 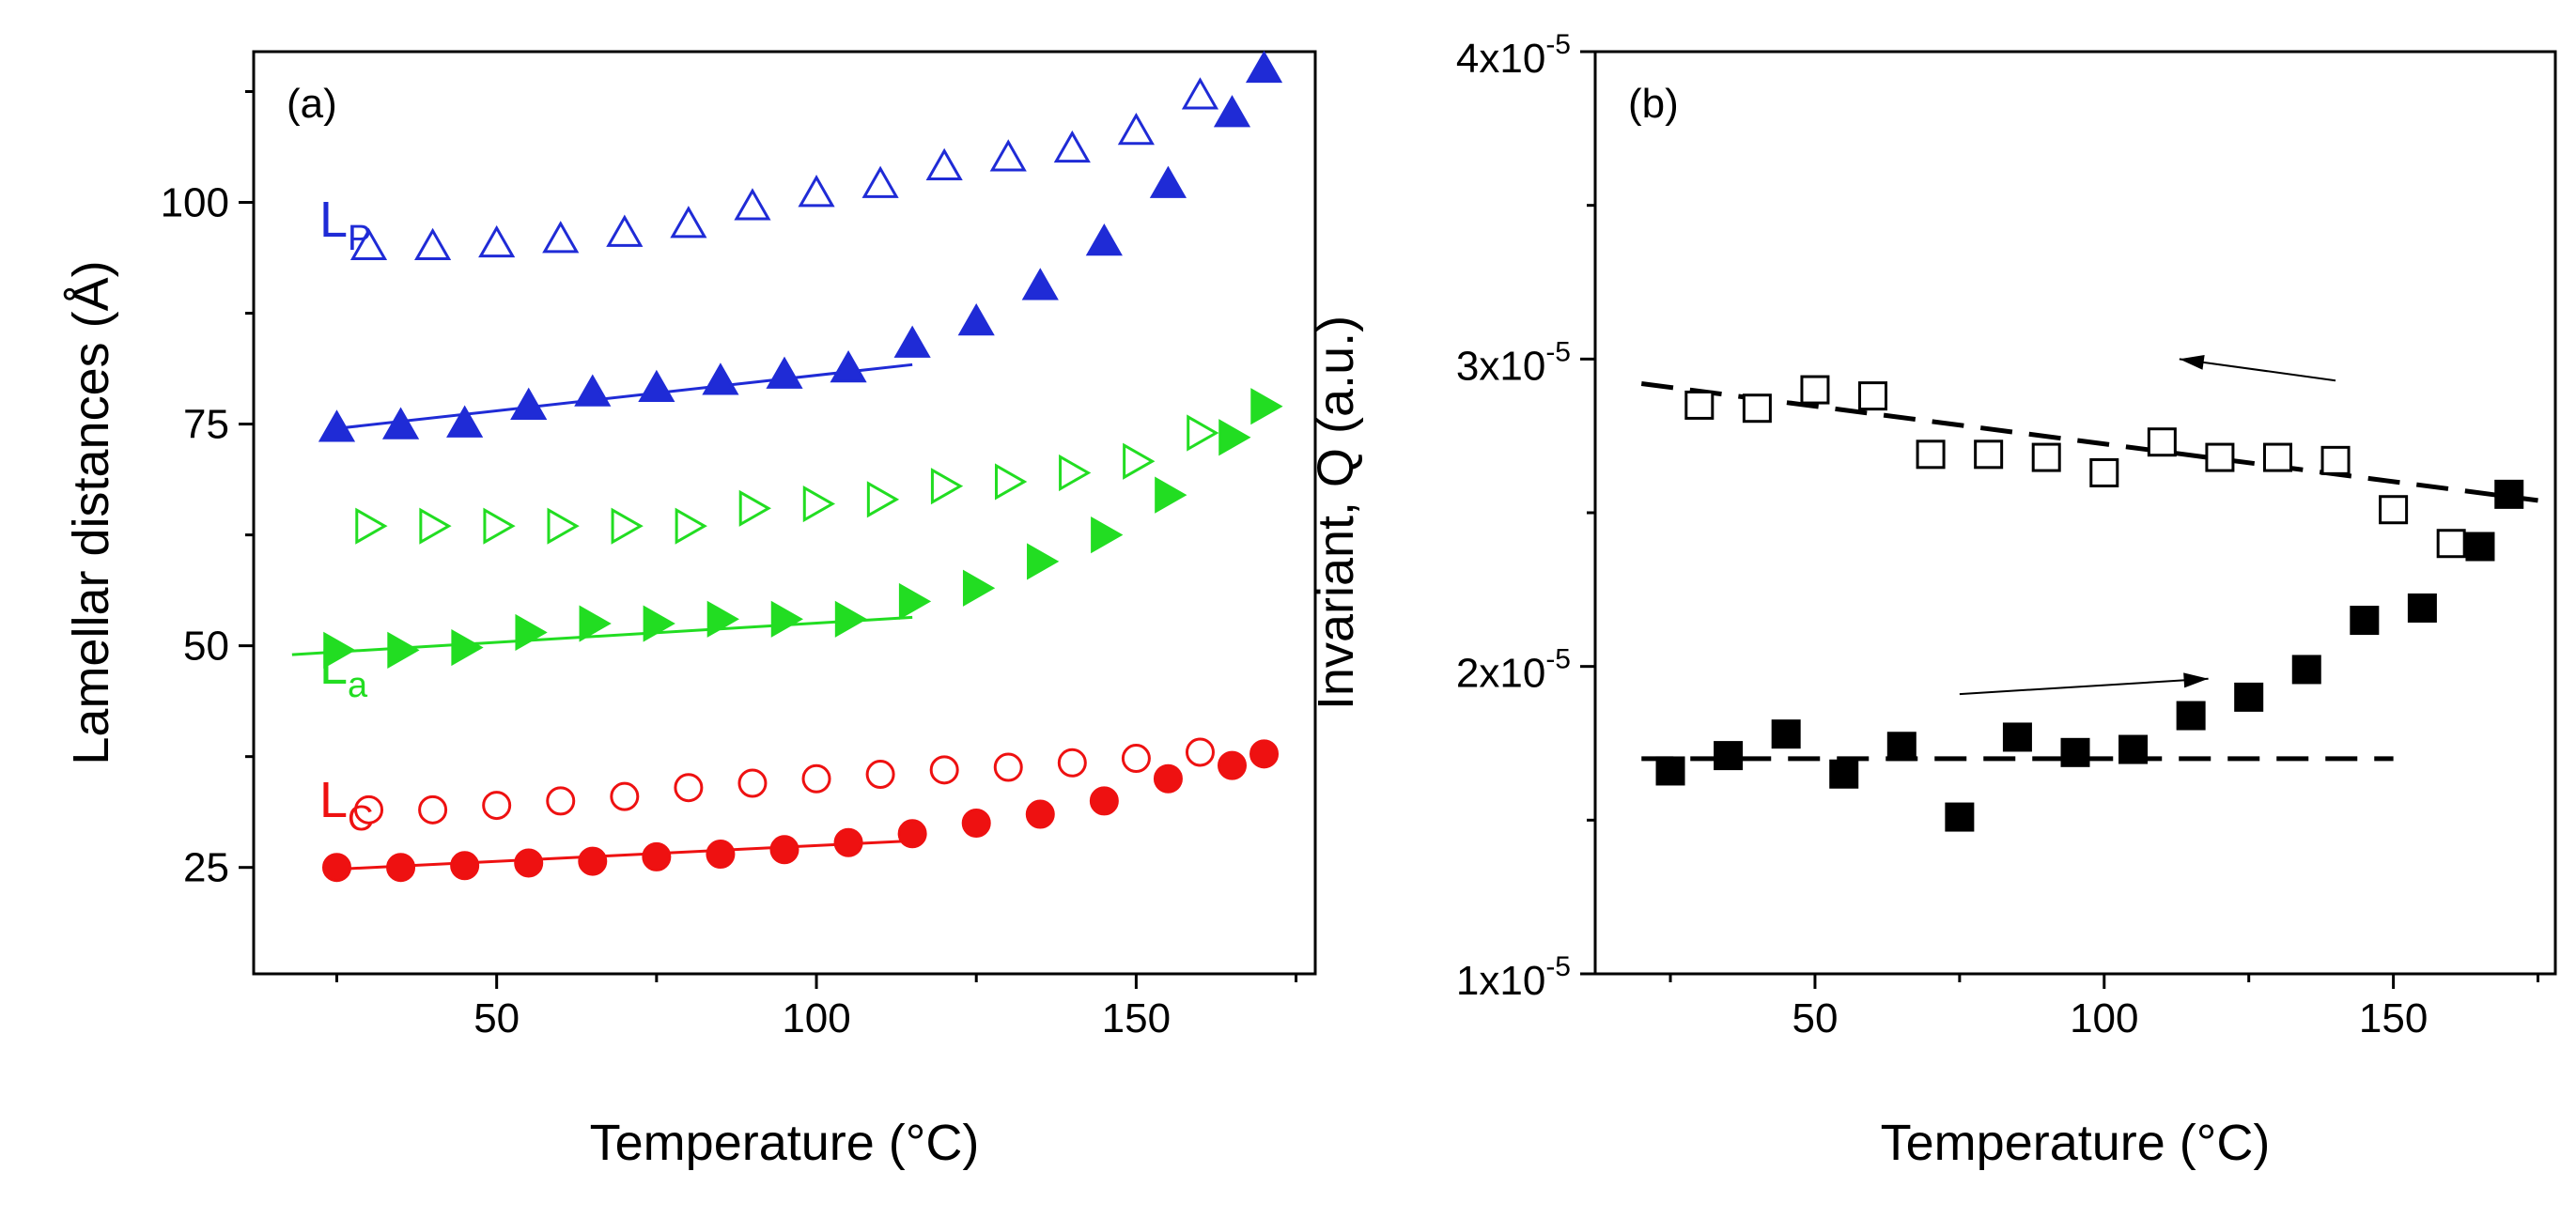 What do you see at coordinates (625, 855) in the screenshot?
I see `fit-line` at bounding box center [625, 855].